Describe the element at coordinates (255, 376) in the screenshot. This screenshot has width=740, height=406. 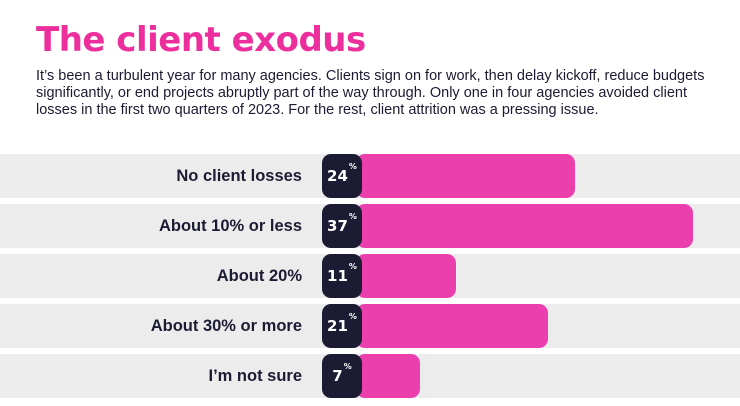
I see `category-label: I’m not sure` at that location.